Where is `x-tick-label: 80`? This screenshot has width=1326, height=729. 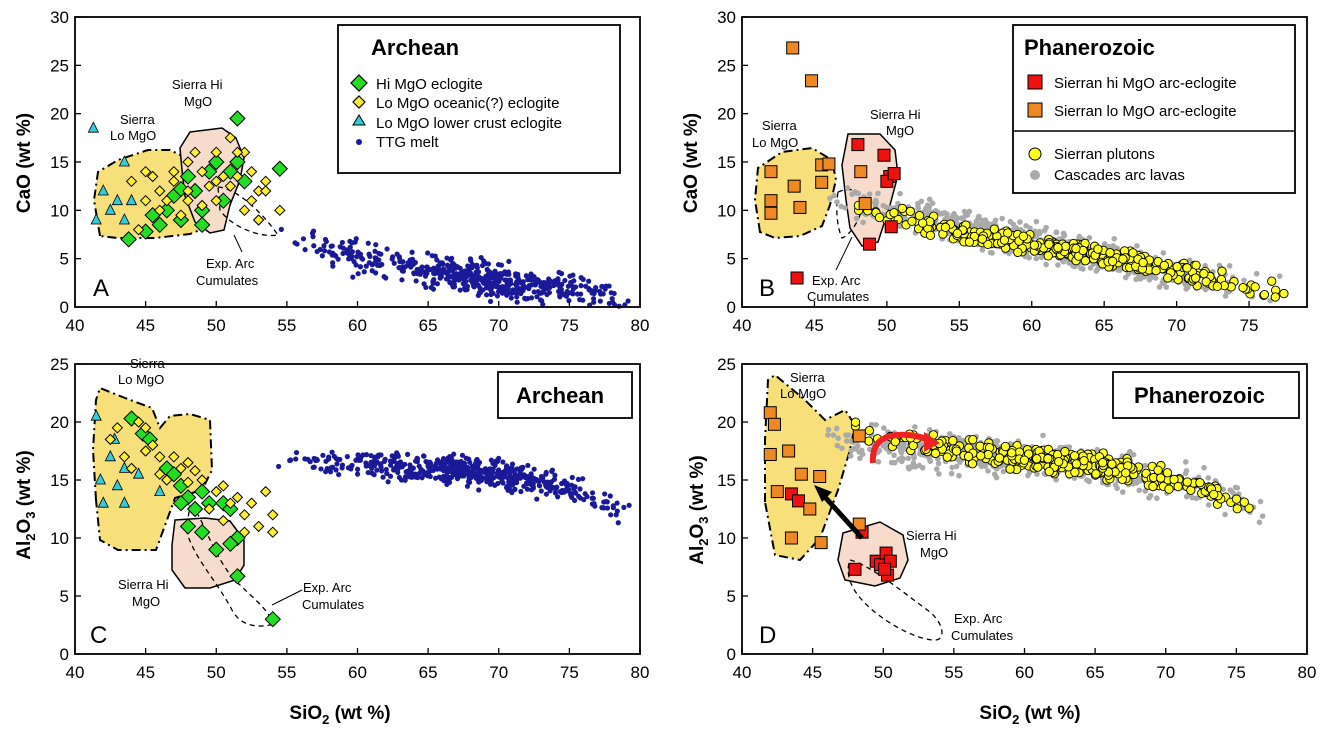 x-tick-label: 80 is located at coordinates (1307, 672).